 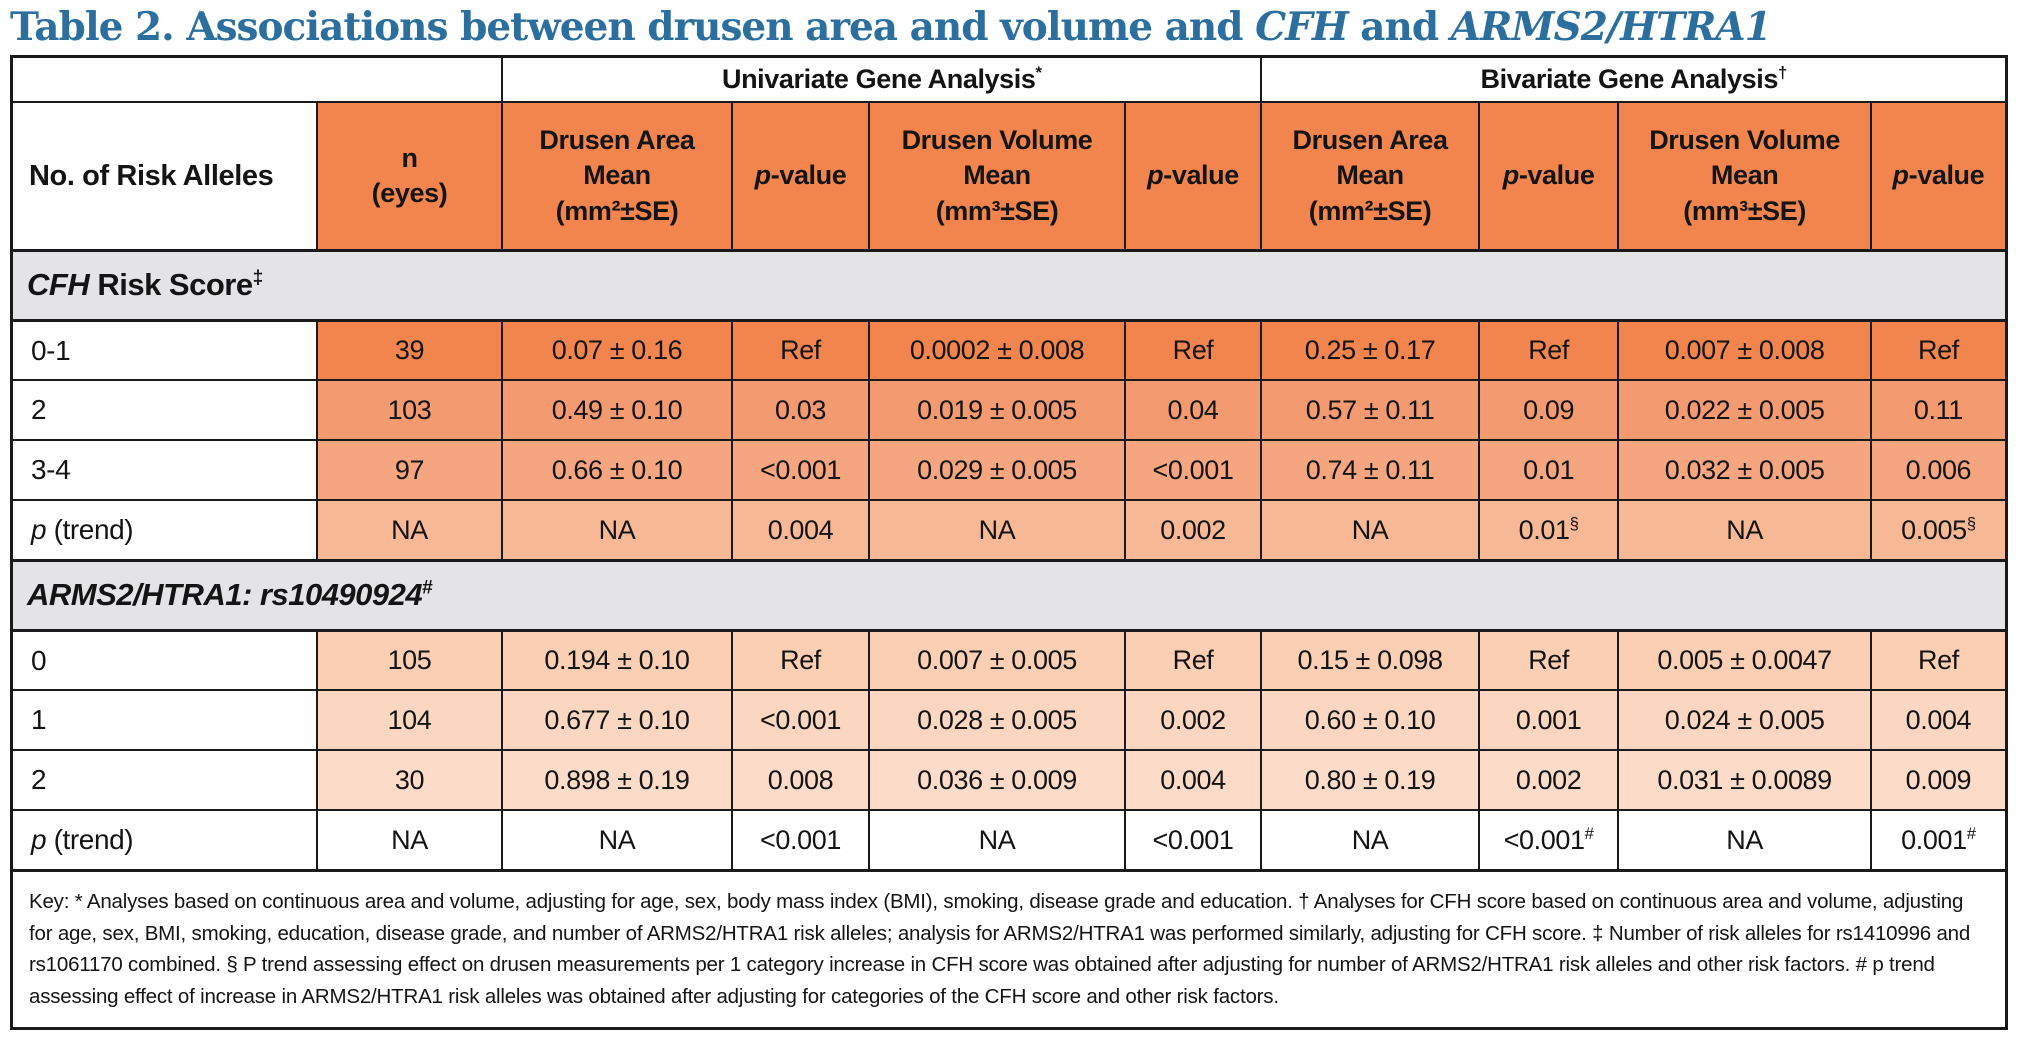 I want to click on data-cell: 0.031 ± 0.0089, so click(x=1744, y=780).